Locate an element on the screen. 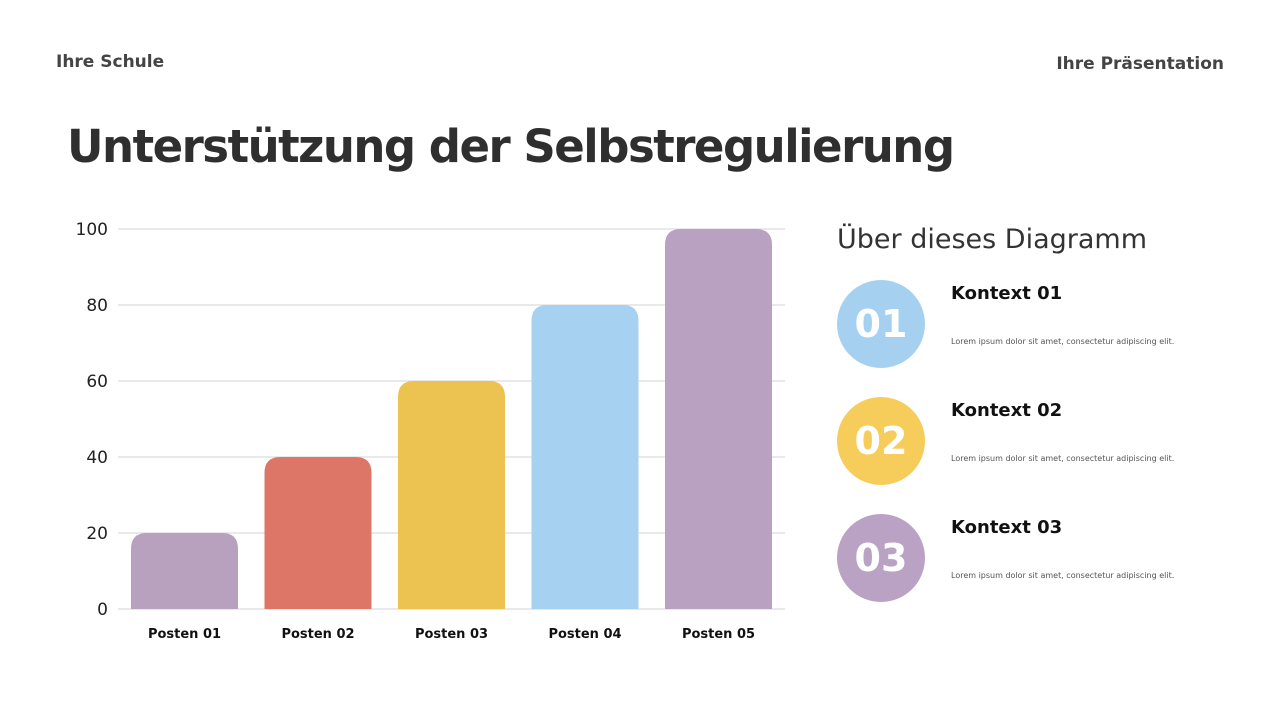  y-tick-label: 20 is located at coordinates (97, 534).